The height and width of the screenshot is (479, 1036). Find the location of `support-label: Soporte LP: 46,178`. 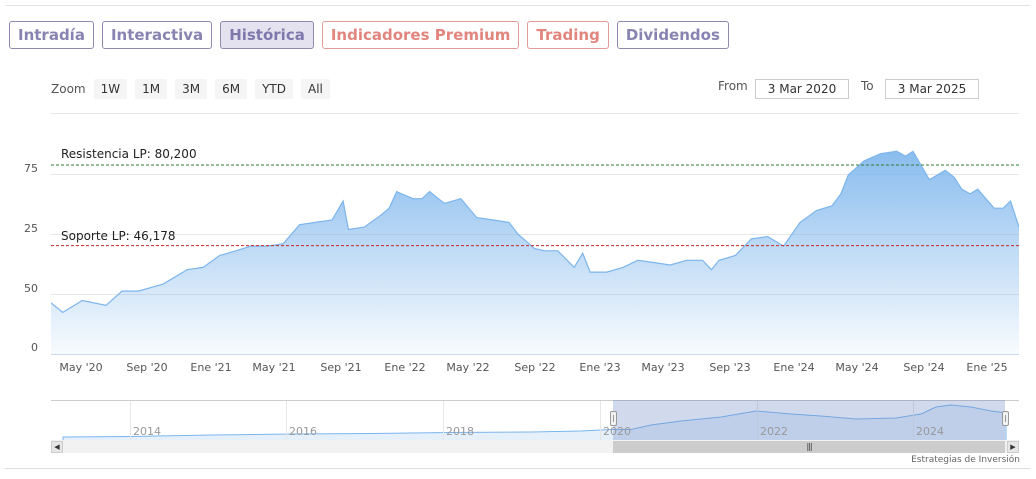

support-label: Soporte LP: 46,178 is located at coordinates (118, 236).